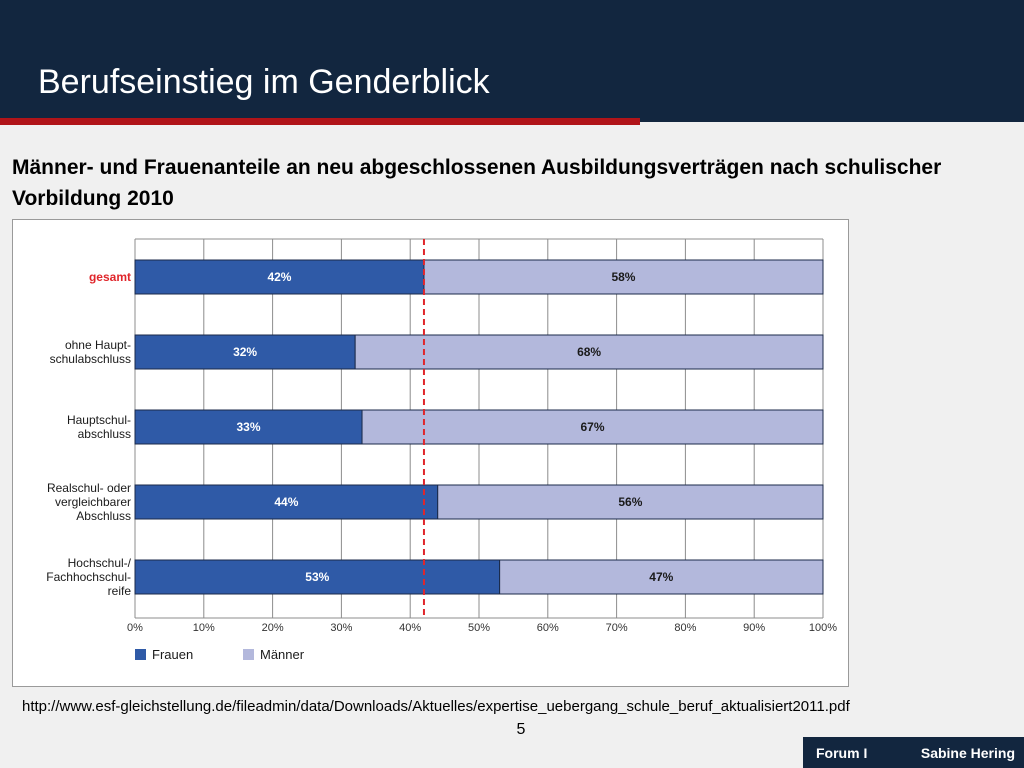  I want to click on legend-label-frauen: Frauen, so click(172, 654).